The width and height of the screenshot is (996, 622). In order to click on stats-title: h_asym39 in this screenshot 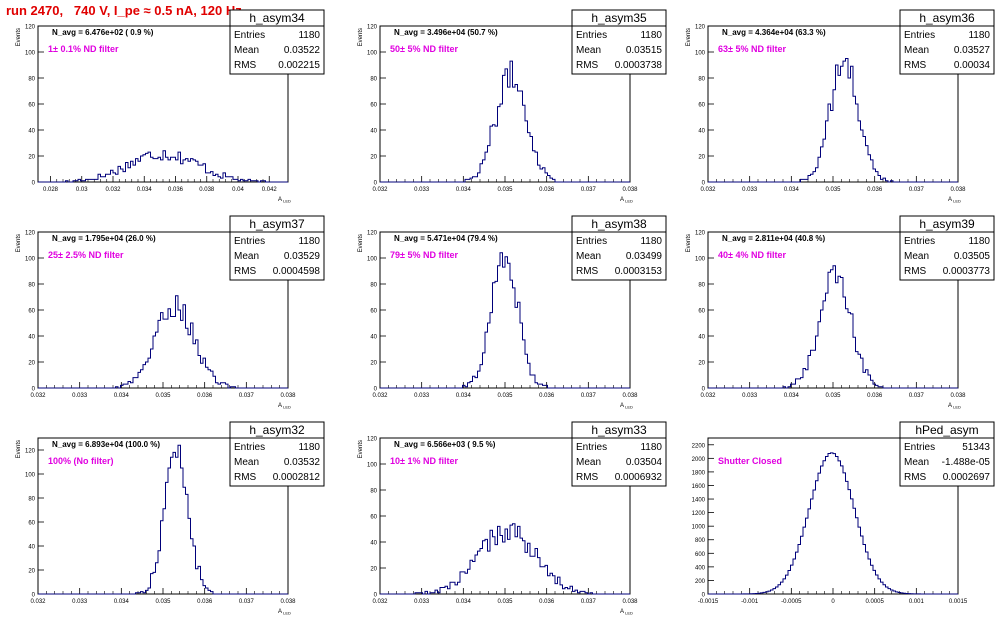, I will do `click(947, 224)`.